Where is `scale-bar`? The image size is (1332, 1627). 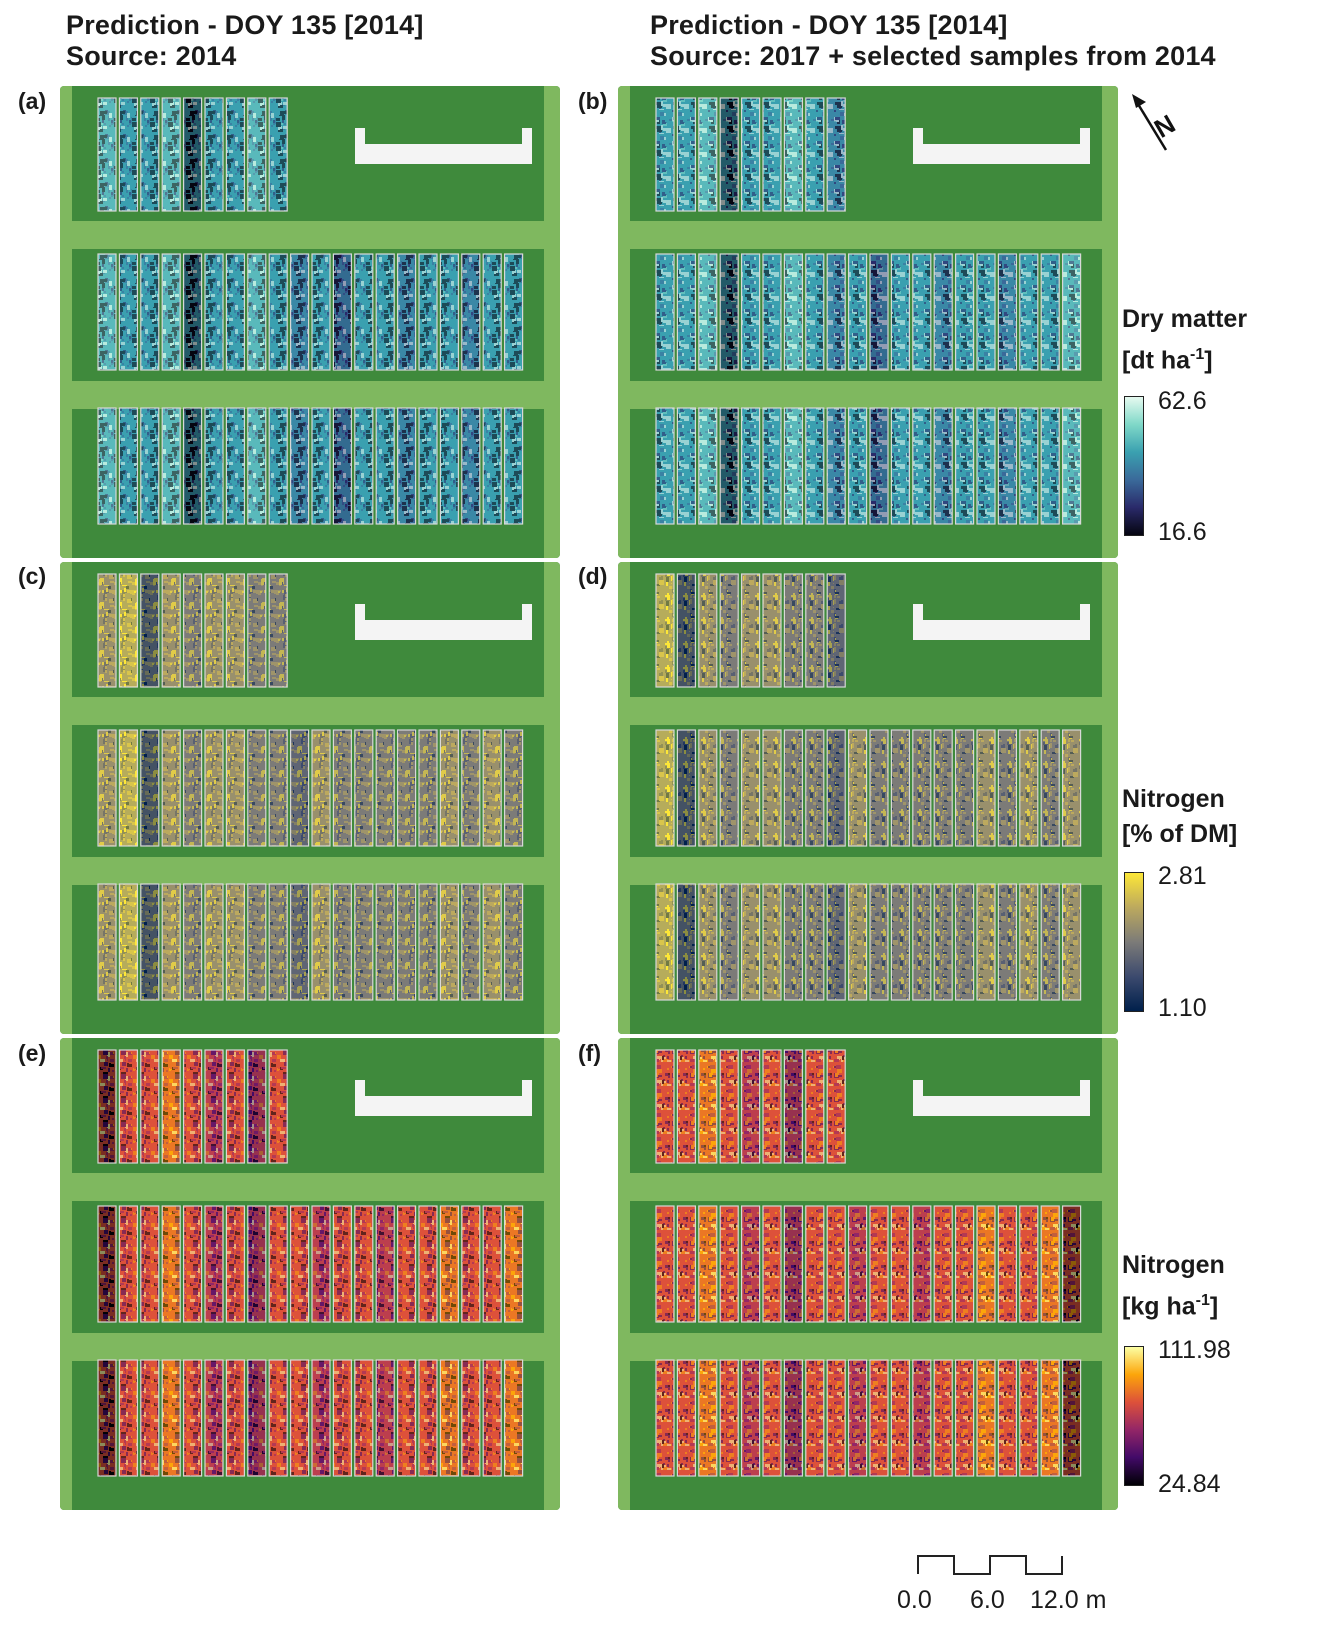
scale-bar is located at coordinates (990, 1565).